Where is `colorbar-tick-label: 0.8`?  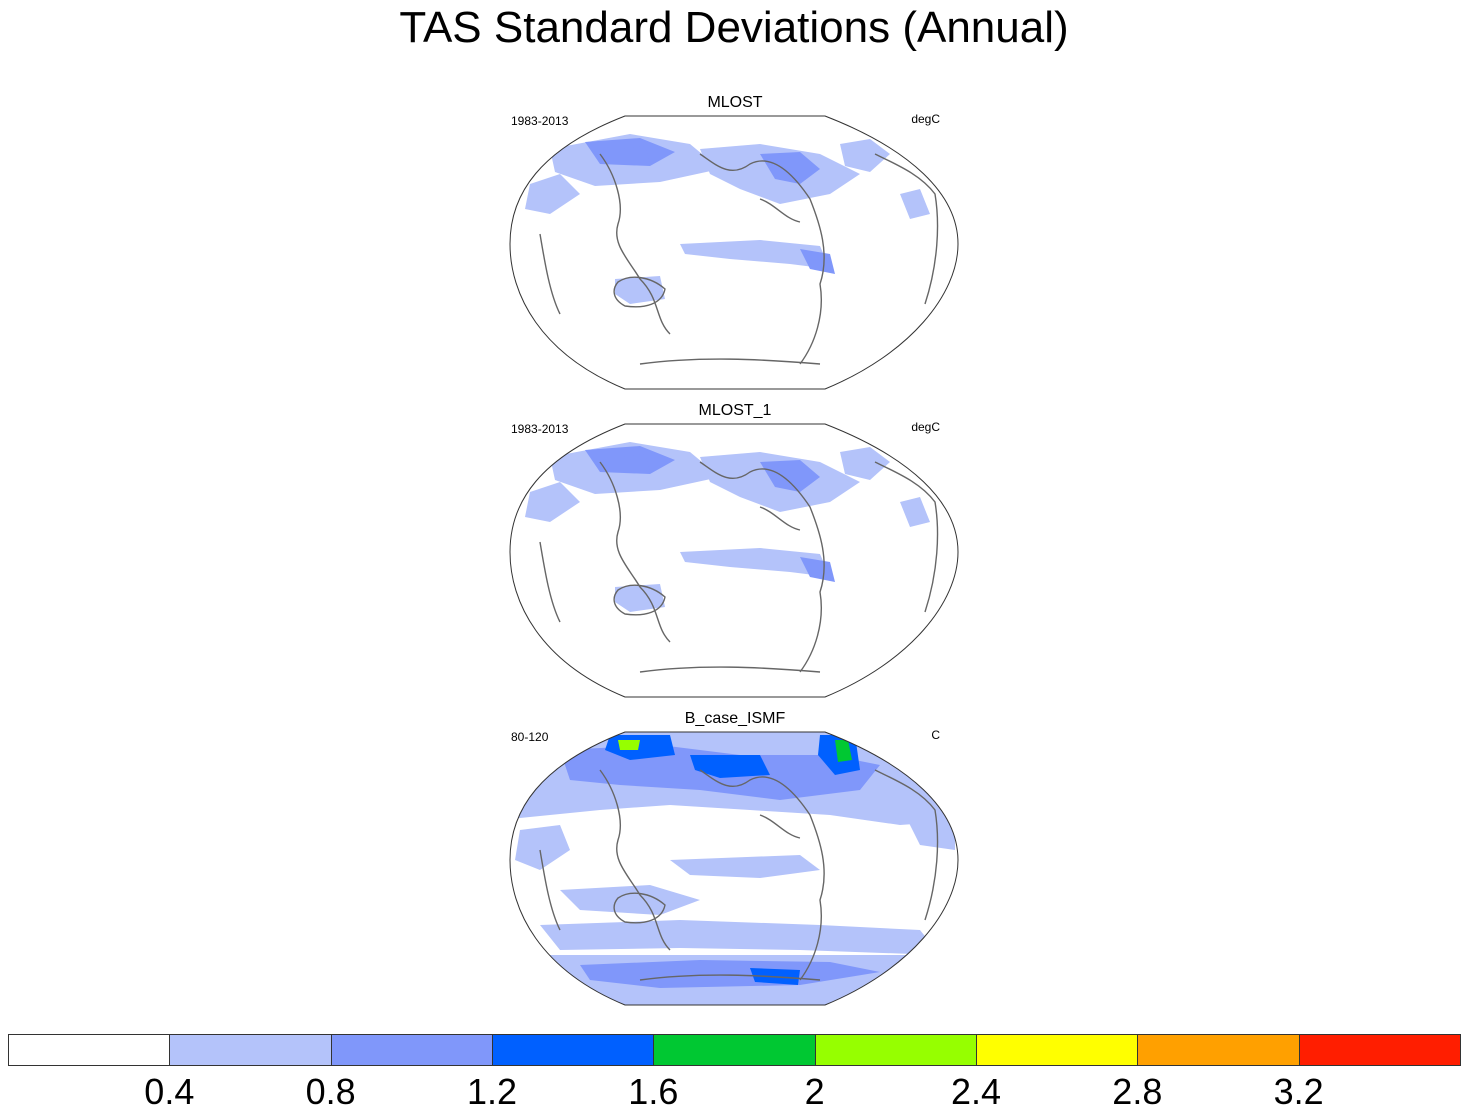 colorbar-tick-label: 0.8 is located at coordinates (330, 1091).